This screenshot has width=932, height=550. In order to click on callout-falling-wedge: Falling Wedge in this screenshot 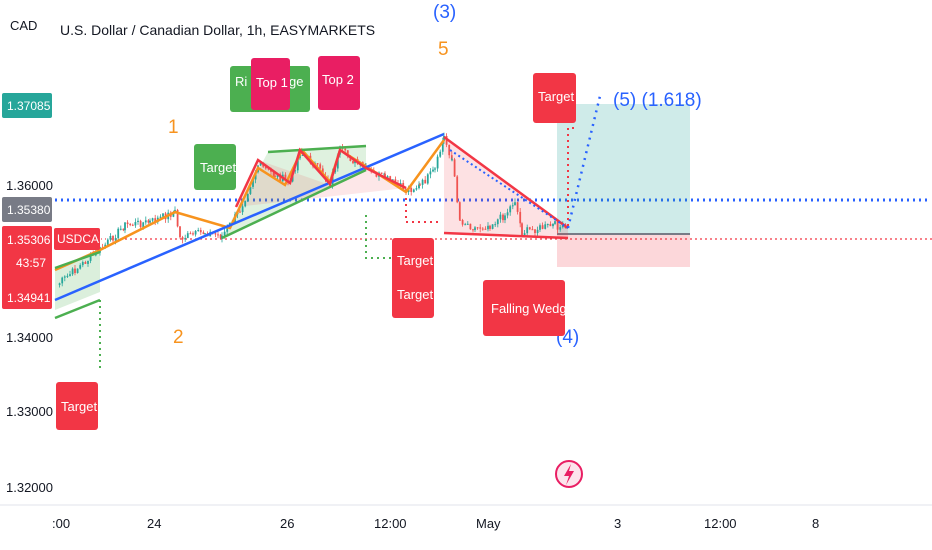, I will do `click(528, 308)`.